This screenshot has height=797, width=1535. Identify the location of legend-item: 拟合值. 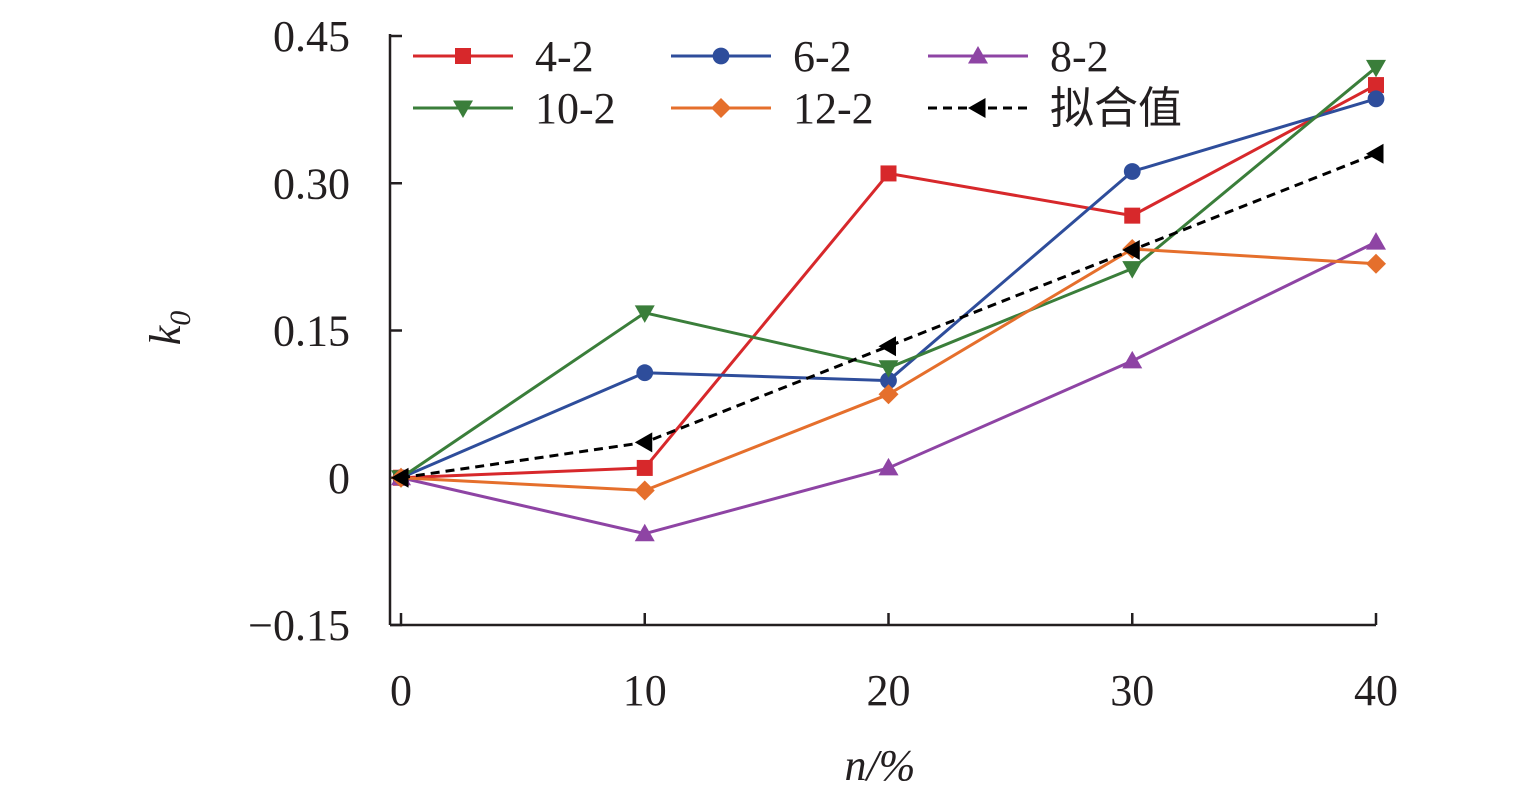
(1055, 108).